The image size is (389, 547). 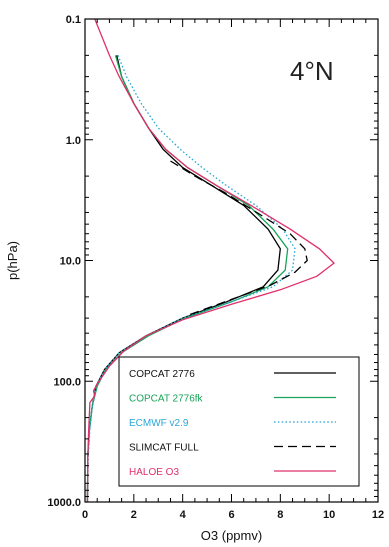 What do you see at coordinates (159, 423) in the screenshot?
I see `legend-label: ECMWF v2.9` at bounding box center [159, 423].